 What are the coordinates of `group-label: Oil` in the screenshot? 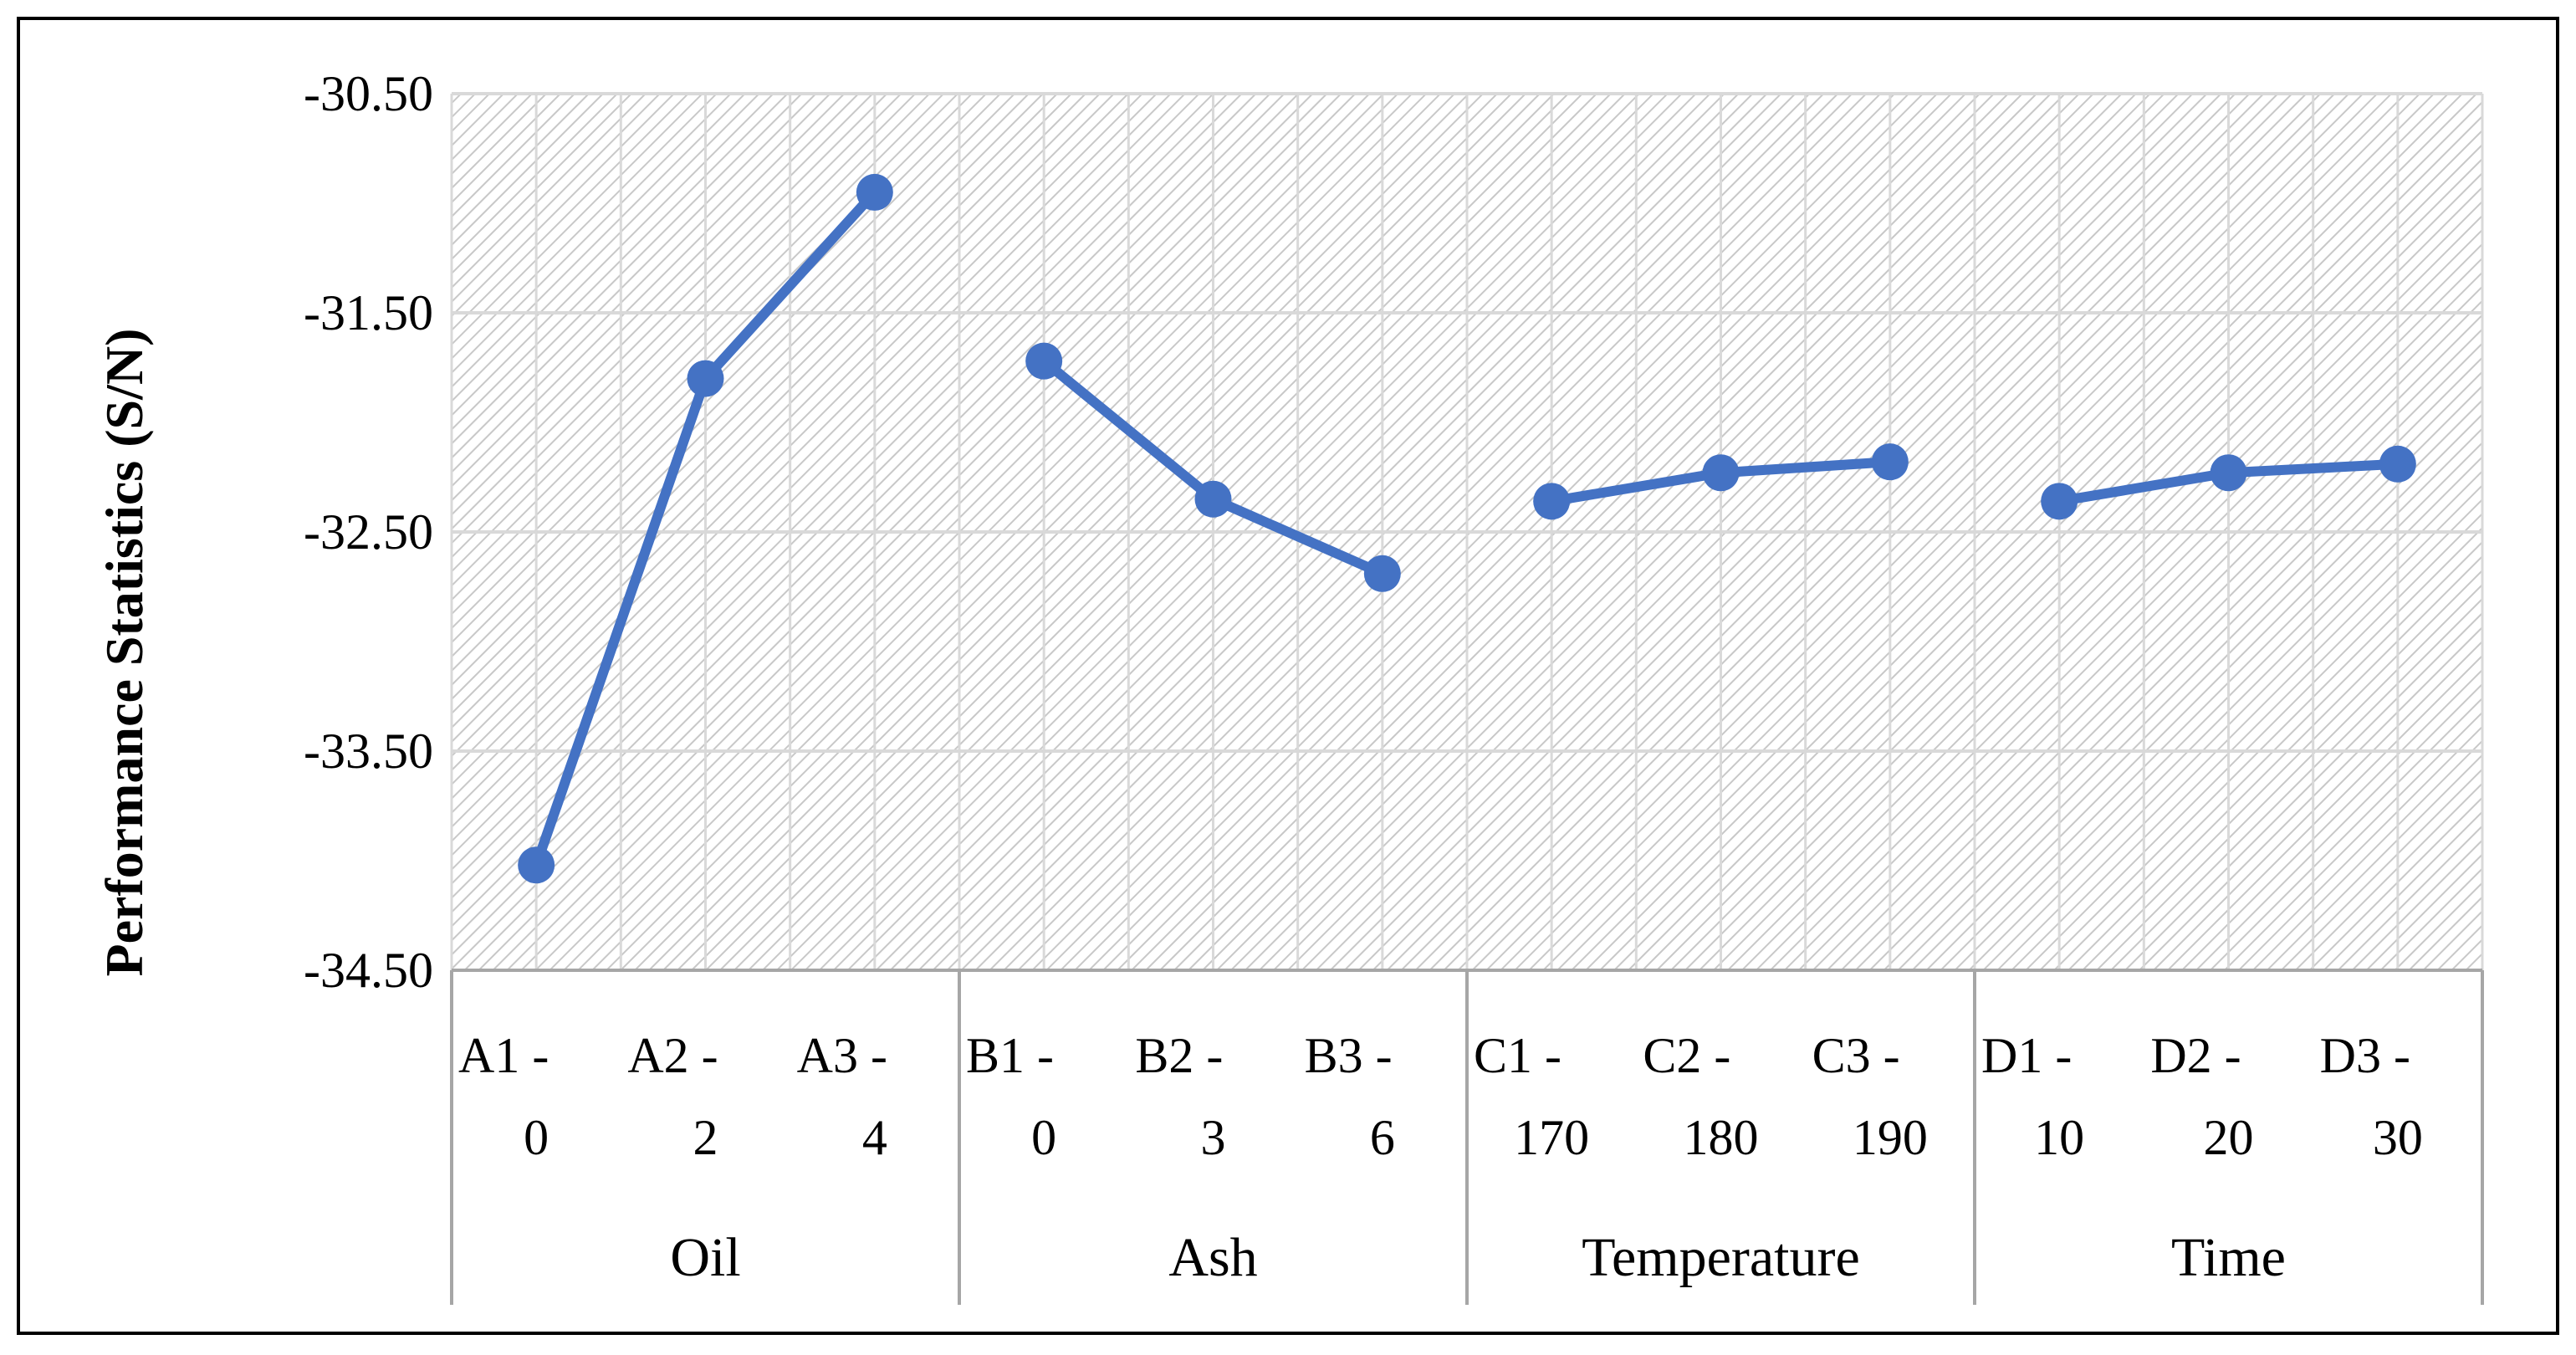 It's located at (705, 1257).